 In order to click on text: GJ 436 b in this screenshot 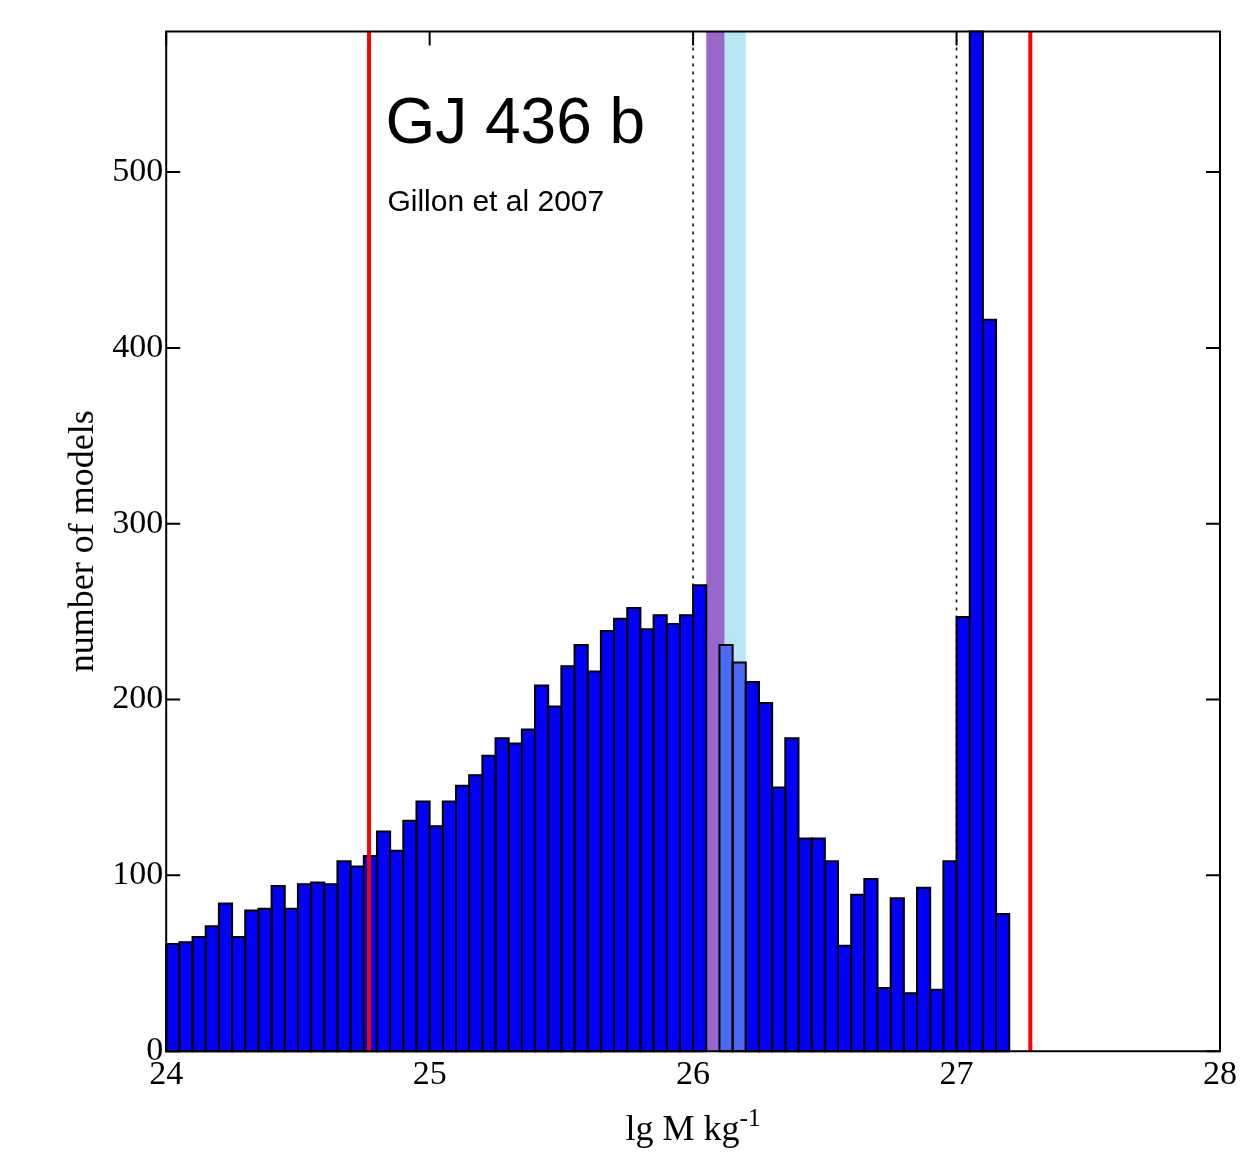, I will do `click(515, 121)`.